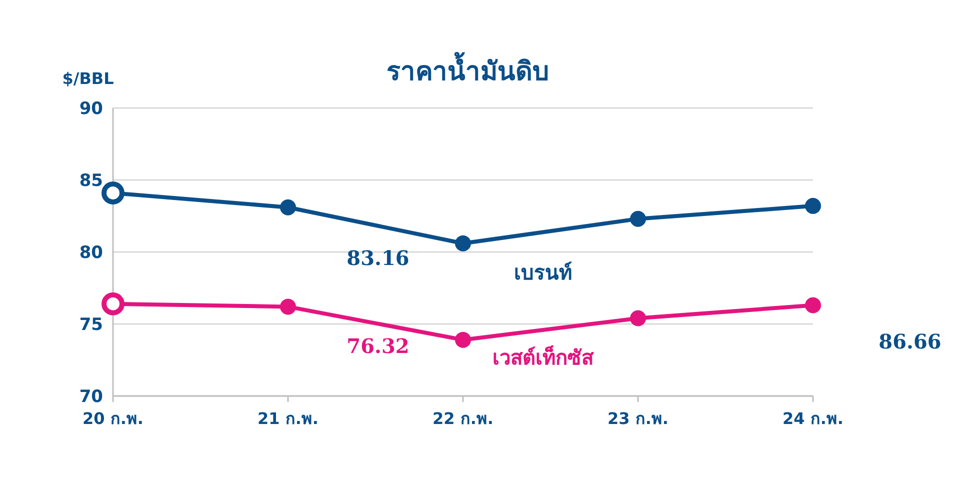 The width and height of the screenshot is (958, 483). Describe the element at coordinates (543, 272) in the screenshot. I see `series-label: เบรนท์` at that location.